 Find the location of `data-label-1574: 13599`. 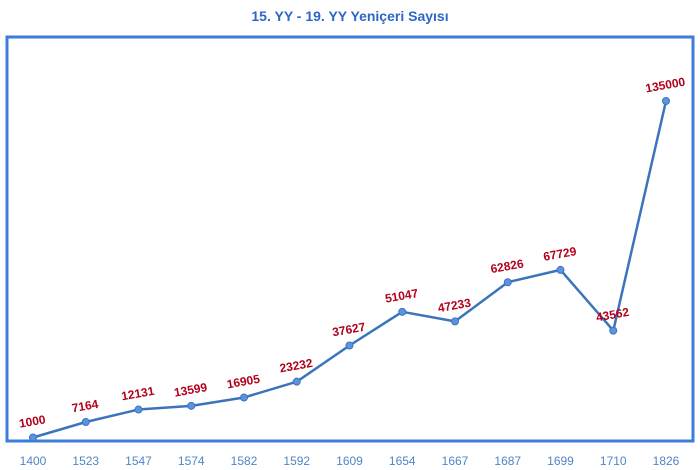

data-label-1574: 13599 is located at coordinates (191, 390).